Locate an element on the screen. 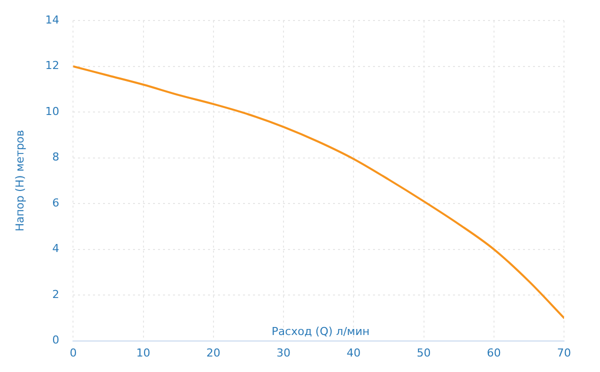  x-tick-label: 30 is located at coordinates (283, 353).